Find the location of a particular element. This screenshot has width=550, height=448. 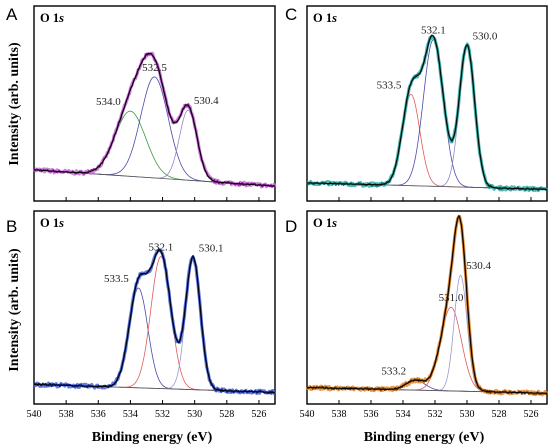

data-series is located at coordinates (154, 321).